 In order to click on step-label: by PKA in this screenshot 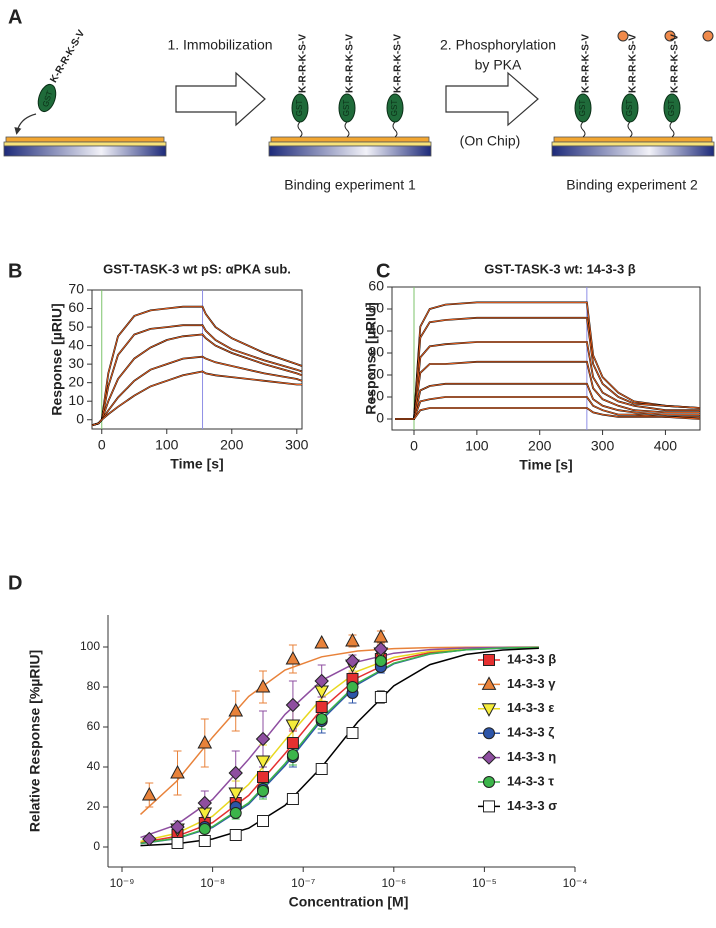, I will do `click(498, 65)`.